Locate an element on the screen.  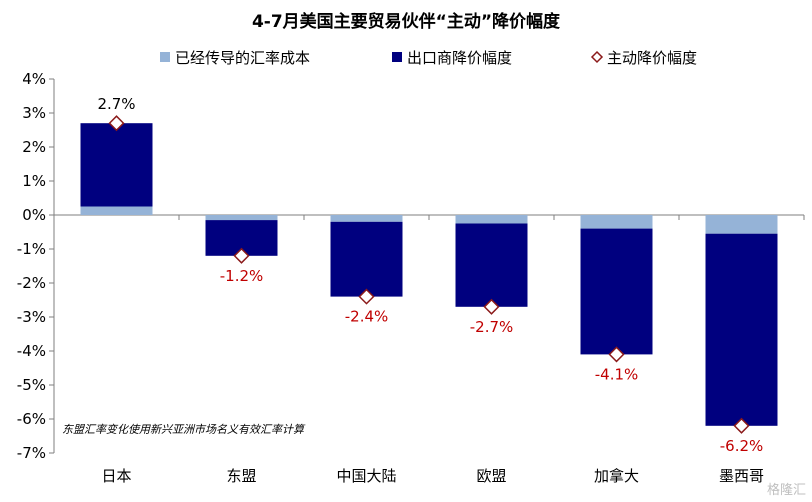
y-tick-label: 0% is located at coordinates (34, 215).